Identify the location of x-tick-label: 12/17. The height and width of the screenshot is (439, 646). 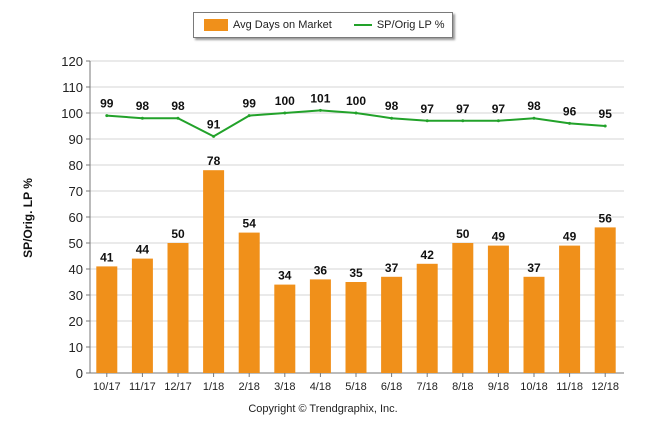
(178, 387).